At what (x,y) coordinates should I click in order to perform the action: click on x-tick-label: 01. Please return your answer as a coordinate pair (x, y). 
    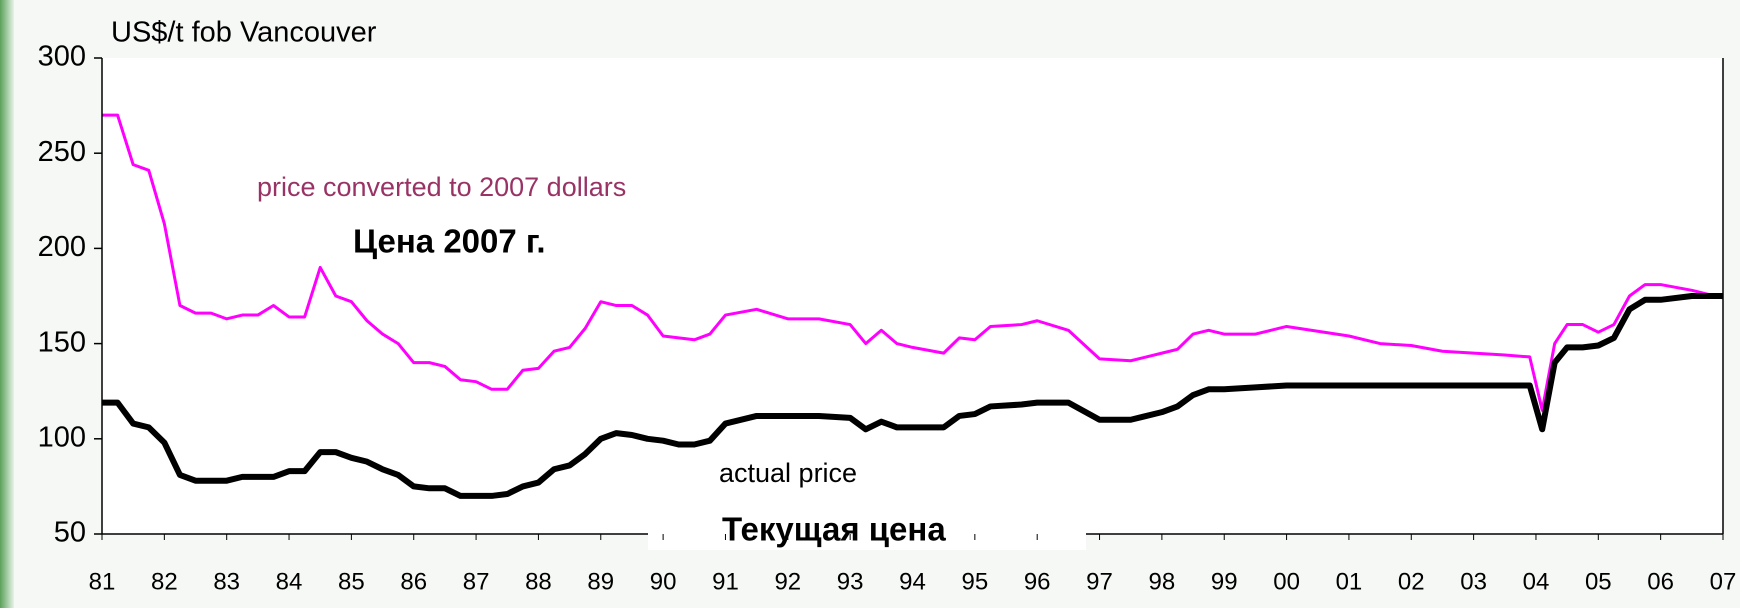
    Looking at the image, I should click on (1349, 581).